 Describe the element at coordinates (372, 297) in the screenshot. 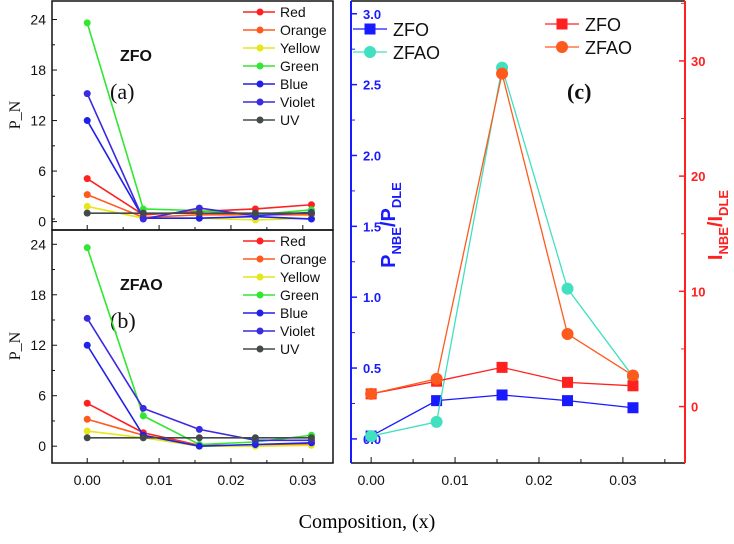

I see `left-y-tick-label: 1.0` at that location.